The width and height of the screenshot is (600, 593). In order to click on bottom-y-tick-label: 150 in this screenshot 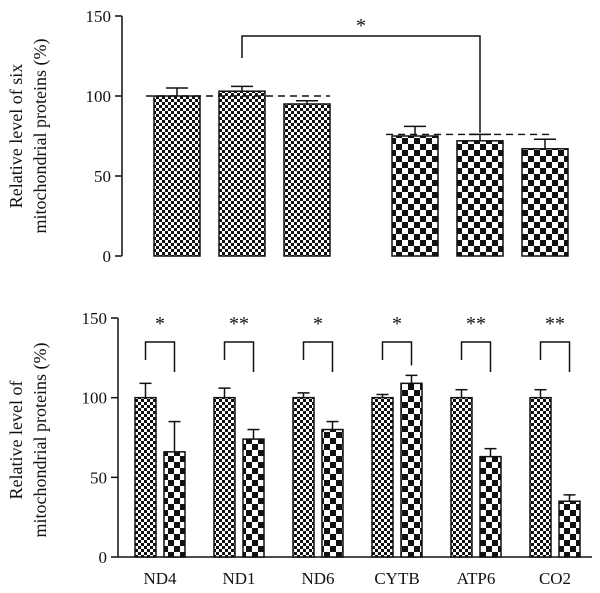, I will do `click(95, 318)`.